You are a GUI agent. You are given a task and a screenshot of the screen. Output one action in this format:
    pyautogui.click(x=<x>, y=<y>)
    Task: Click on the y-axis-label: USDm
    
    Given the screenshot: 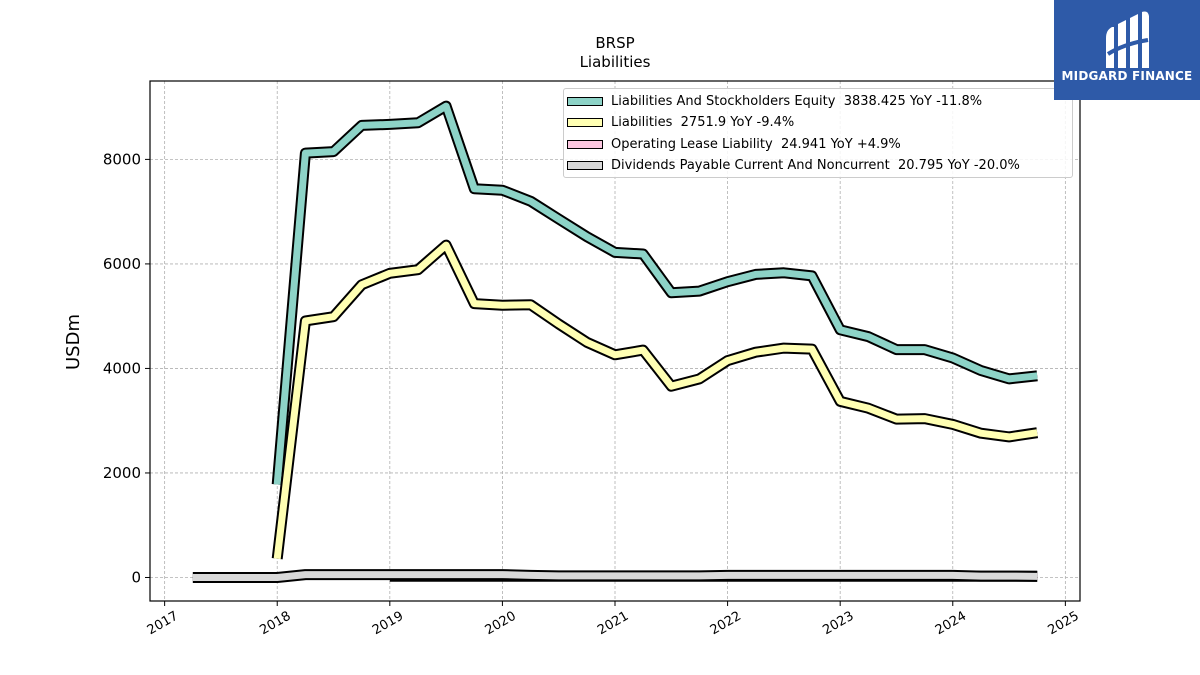 What is the action you would take?
    pyautogui.click(x=73, y=342)
    